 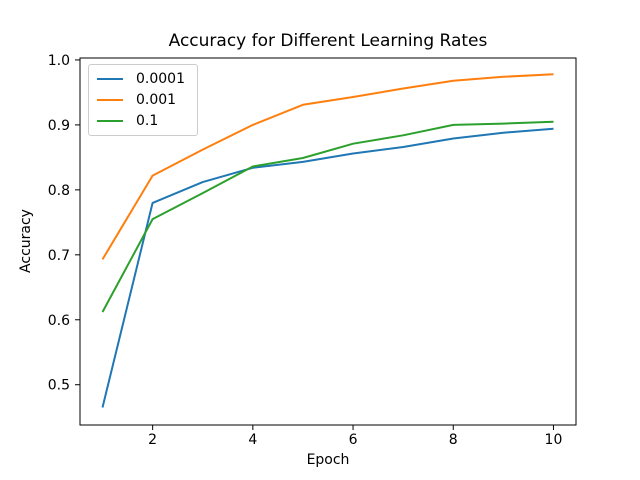 What do you see at coordinates (252, 440) in the screenshot?
I see `x-tick-label: 4` at bounding box center [252, 440].